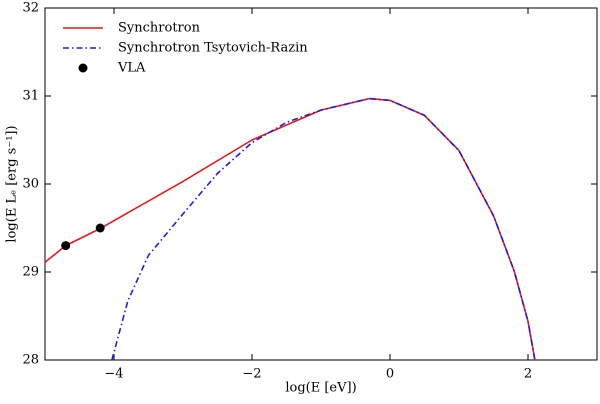 The image size is (600, 404). What do you see at coordinates (30, 360) in the screenshot?
I see `y-tick-label: 28` at bounding box center [30, 360].